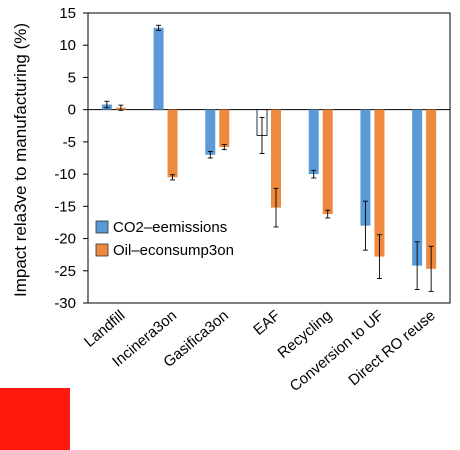  What do you see at coordinates (173, 250) in the screenshot?
I see `legend-label-oil: Oil–econsump3on` at bounding box center [173, 250].